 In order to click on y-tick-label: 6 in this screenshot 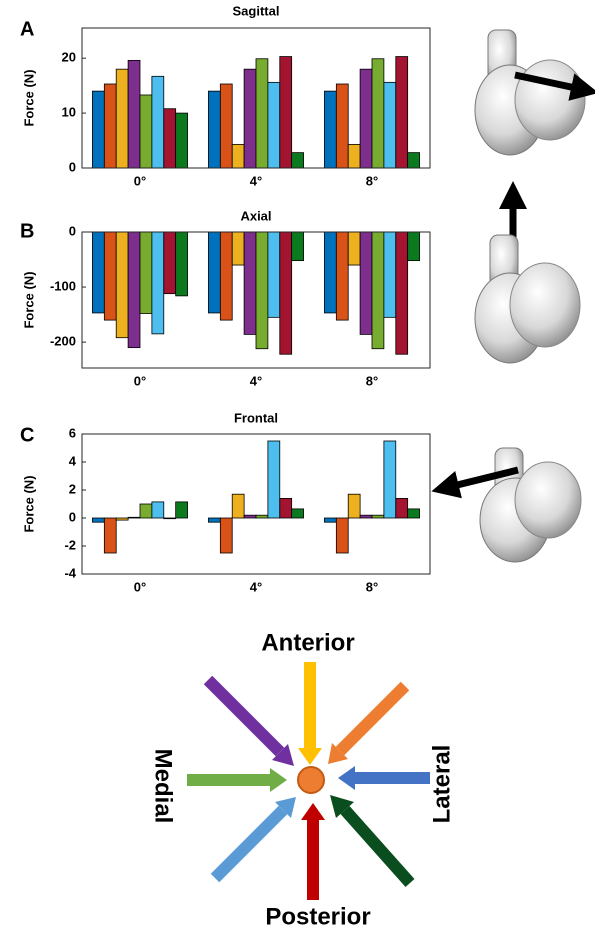, I will do `click(72, 432)`.